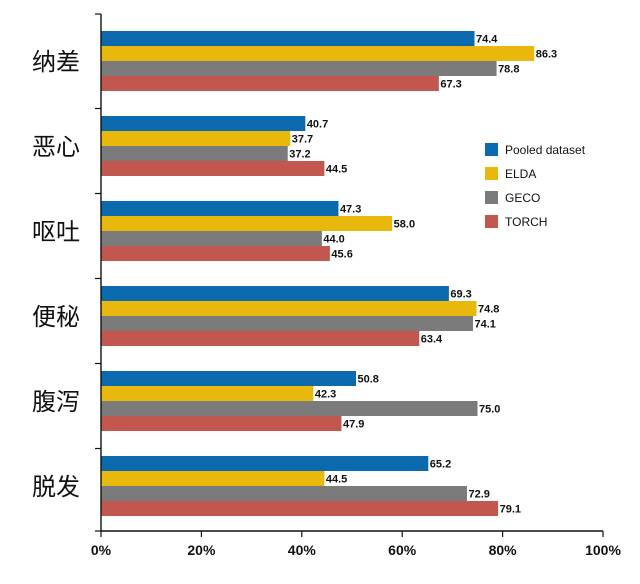  I want to click on legend-swatch-geco, so click(491, 197).